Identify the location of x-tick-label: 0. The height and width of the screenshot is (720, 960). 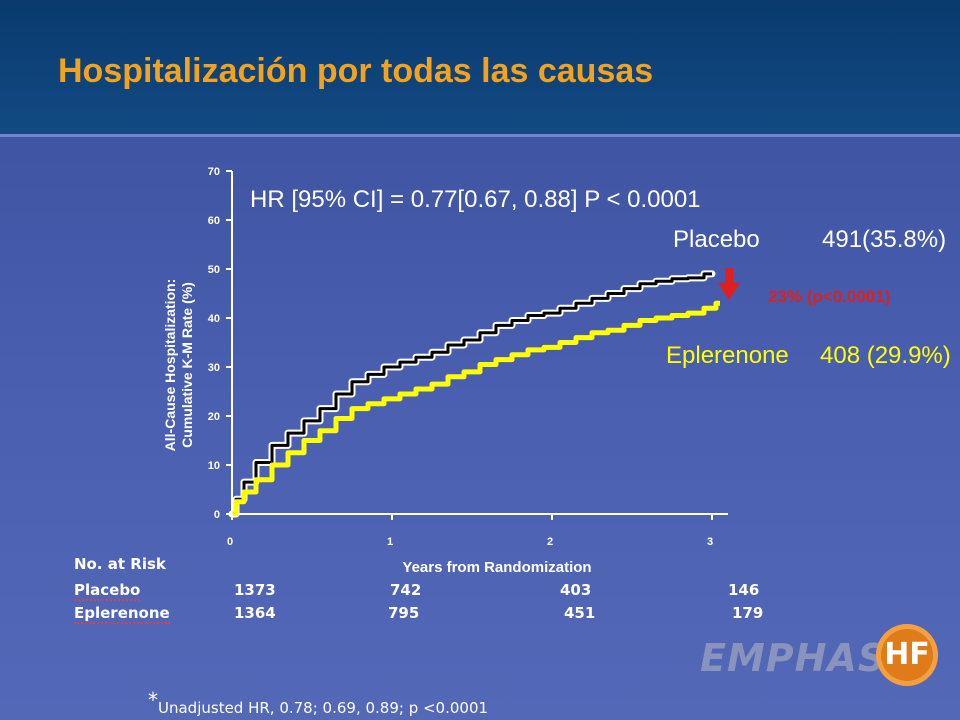
(230, 542).